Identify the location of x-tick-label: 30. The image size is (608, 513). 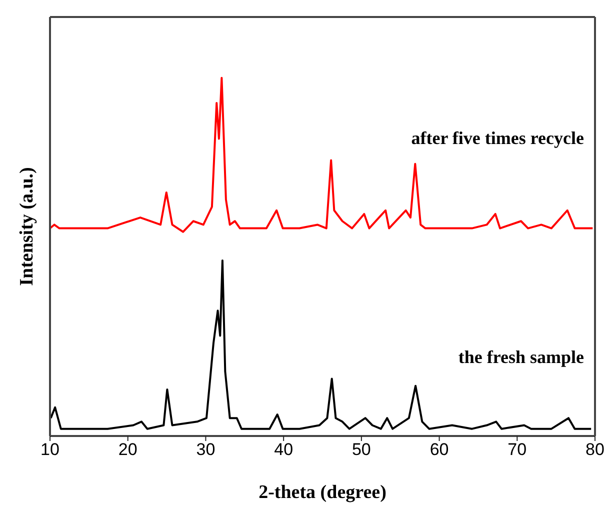
(206, 450).